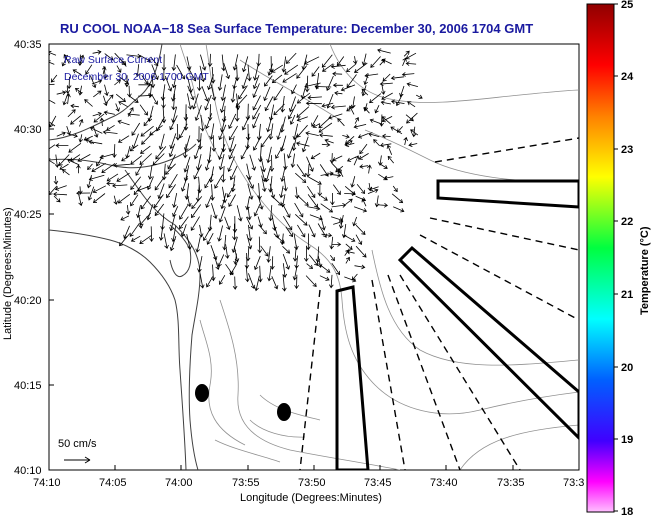  I want to click on legend-date: December 30, 2006 1700 GMT, so click(136, 77).